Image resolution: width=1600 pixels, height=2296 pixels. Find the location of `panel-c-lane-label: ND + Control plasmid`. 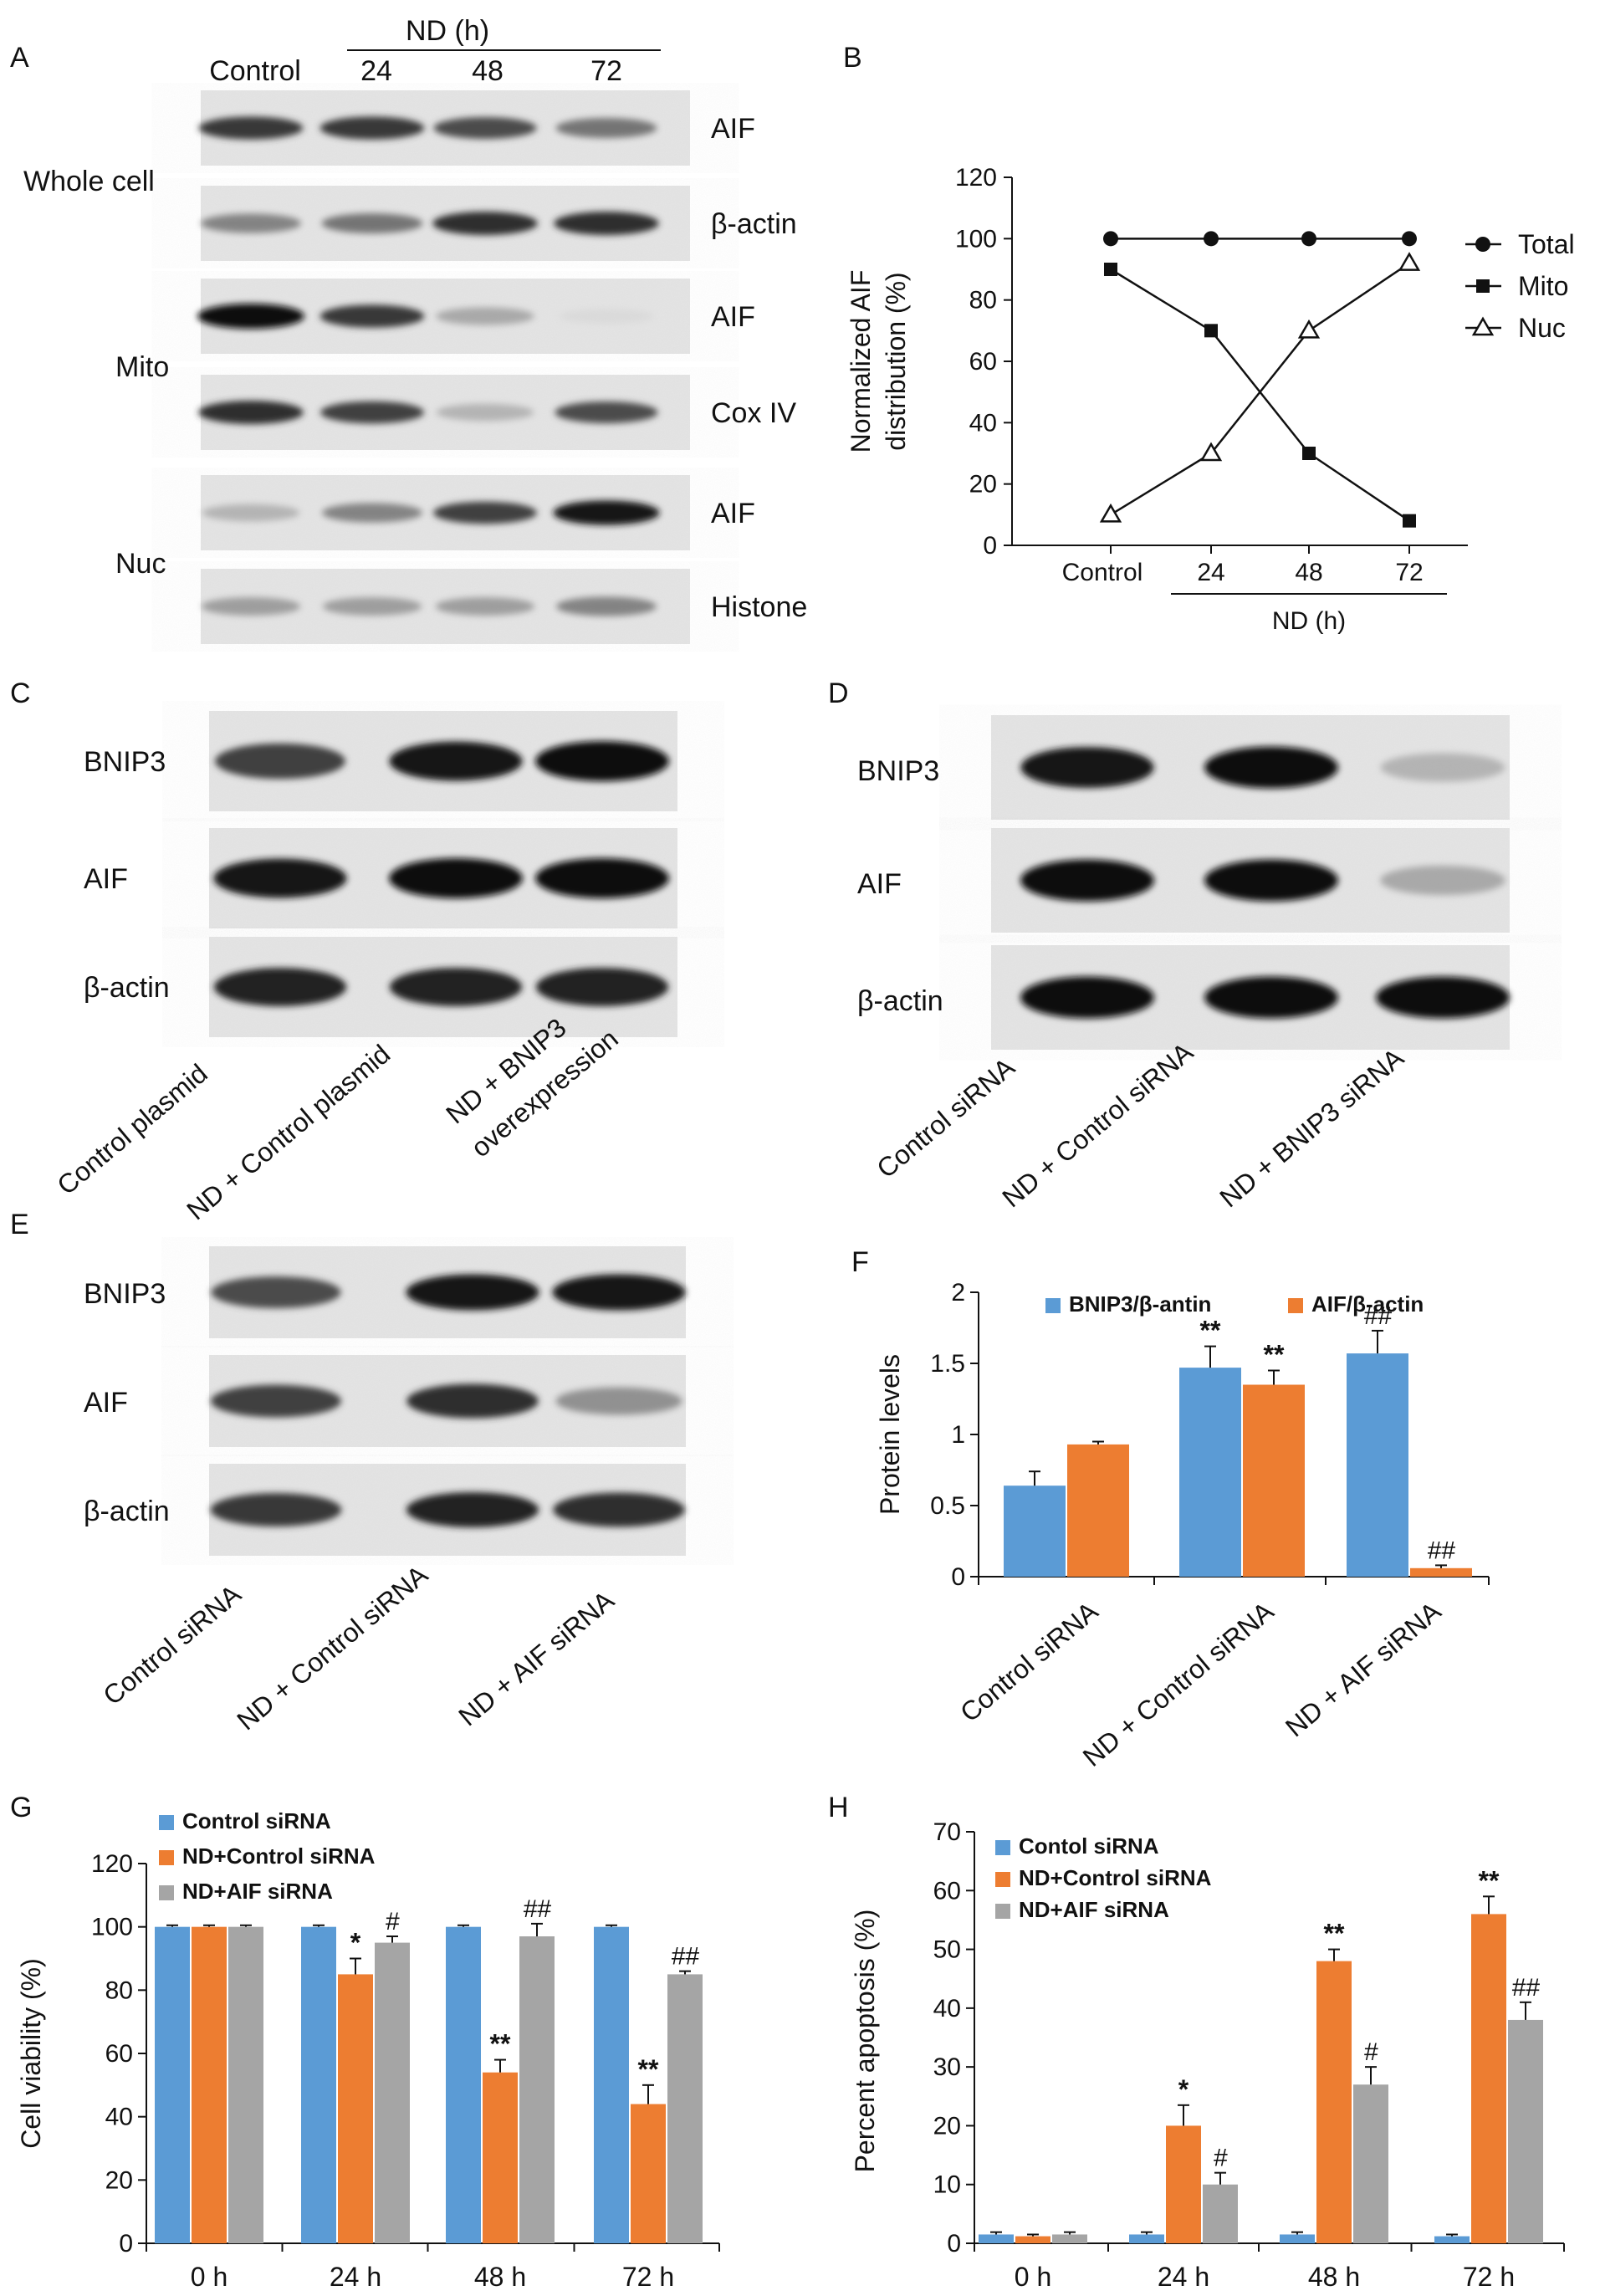

panel-c-lane-label: ND + Control plasmid is located at coordinates (288, 1132).